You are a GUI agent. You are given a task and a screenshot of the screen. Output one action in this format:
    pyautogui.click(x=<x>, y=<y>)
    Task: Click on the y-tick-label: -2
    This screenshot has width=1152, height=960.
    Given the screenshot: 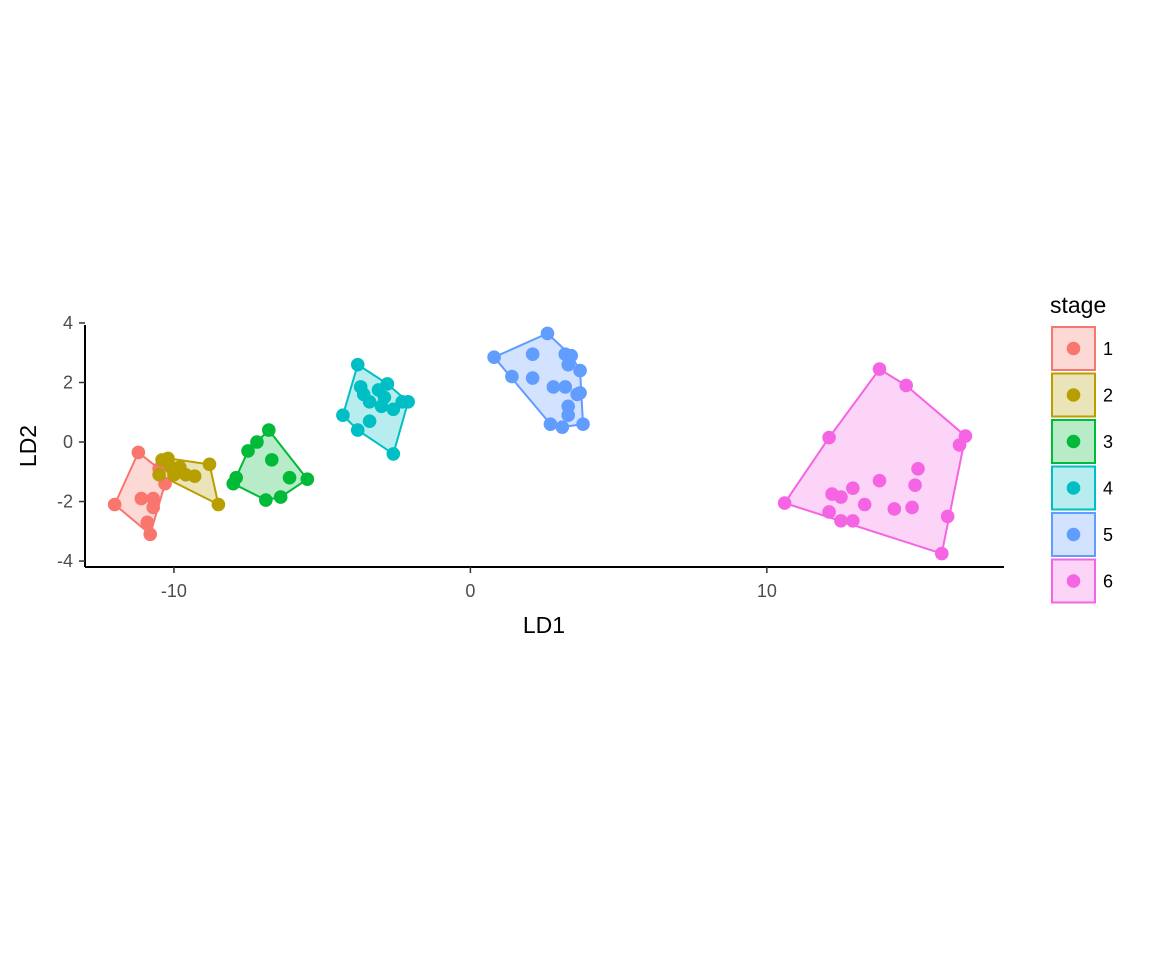 What is the action you would take?
    pyautogui.click(x=65, y=502)
    